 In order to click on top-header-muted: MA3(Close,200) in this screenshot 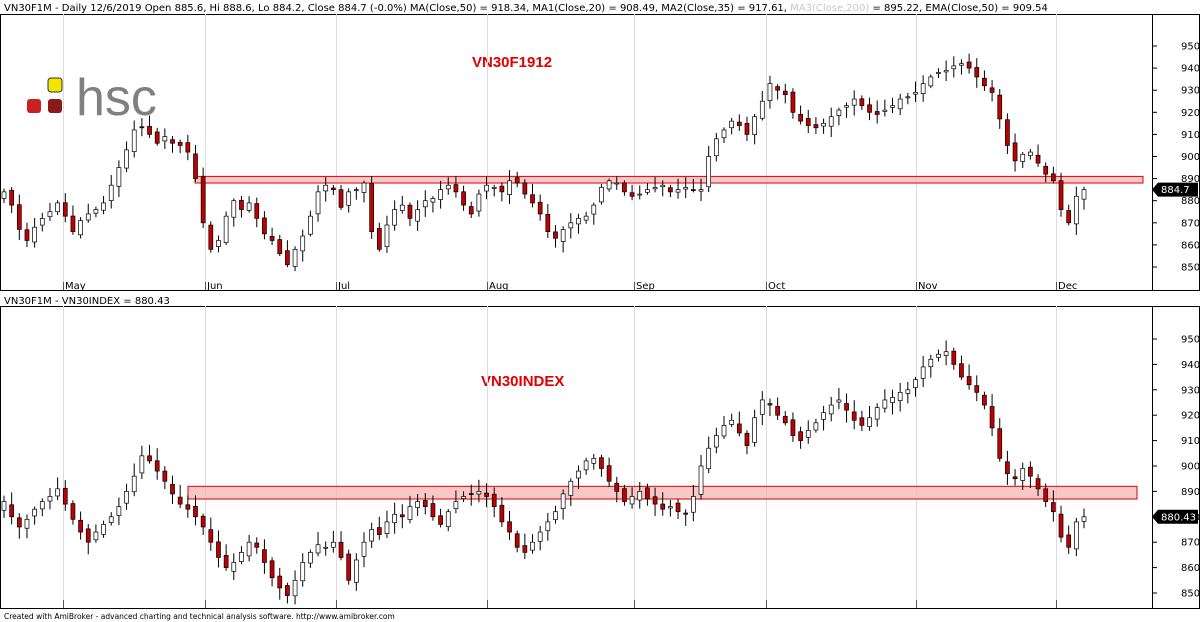, I will do `click(829, 8)`.